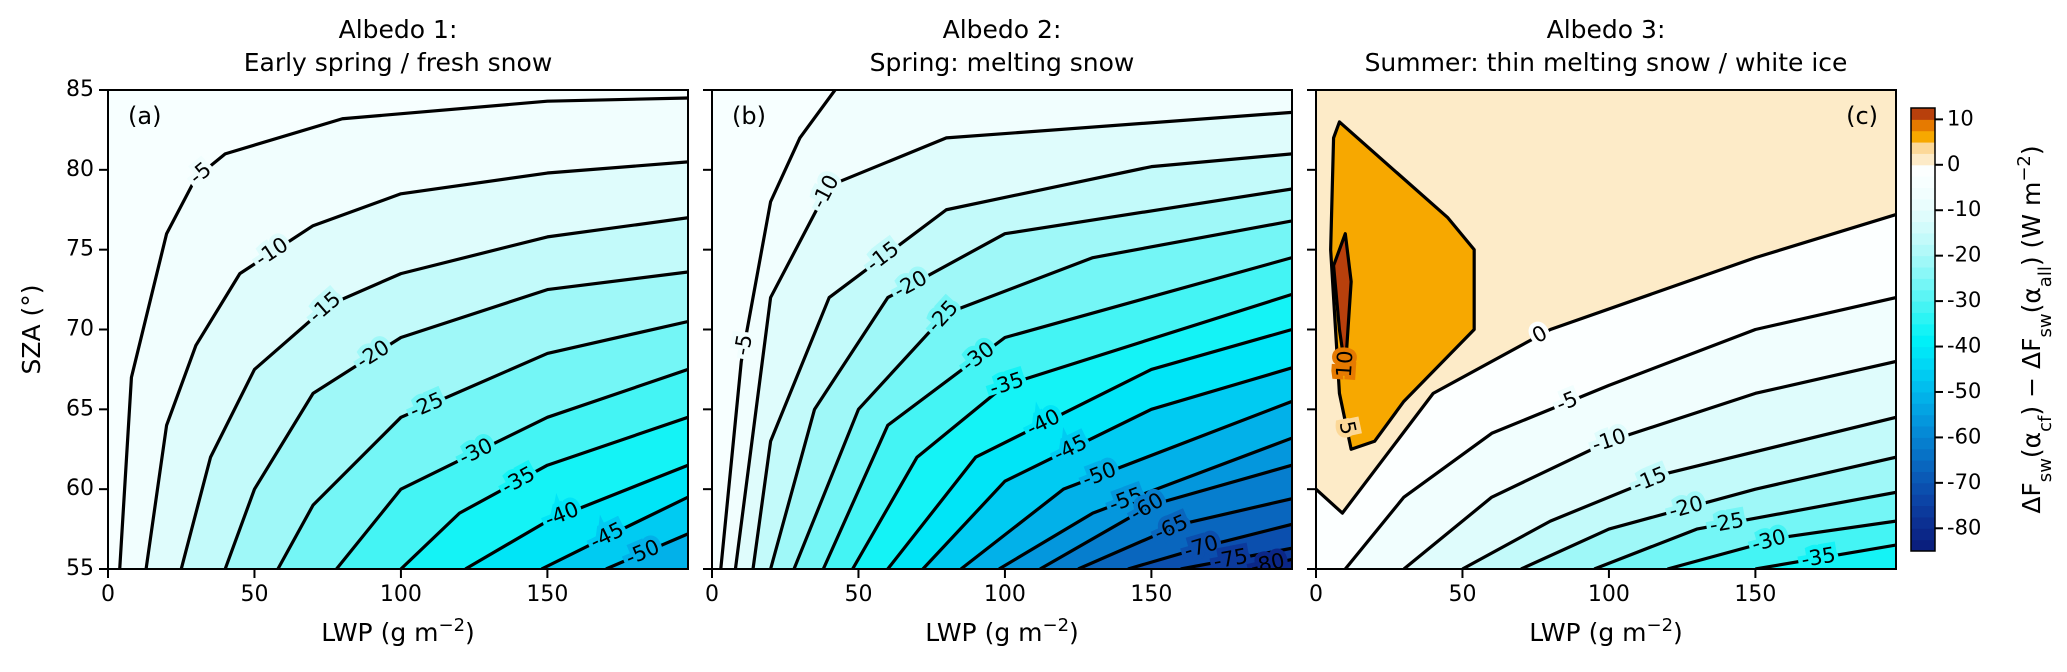  What do you see at coordinates (254, 594) in the screenshot?
I see `x-tick-label: 50` at bounding box center [254, 594].